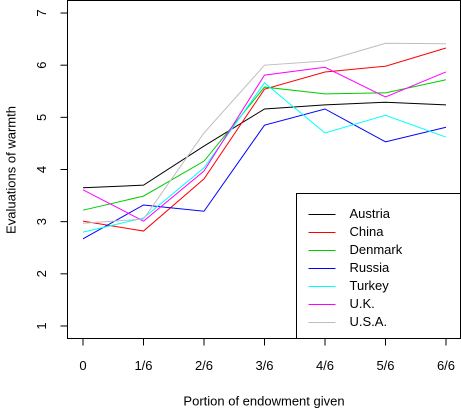 The height and width of the screenshot is (410, 461). Describe the element at coordinates (143, 365) in the screenshot. I see `x-tick-label: 1/6` at that location.